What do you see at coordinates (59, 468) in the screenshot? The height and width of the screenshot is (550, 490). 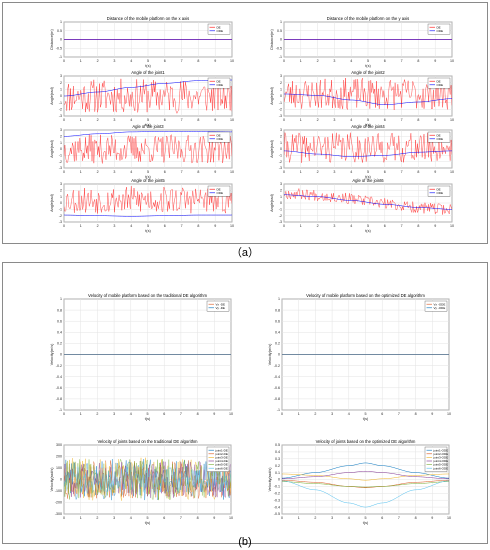 I see `y-tick-label: 100` at bounding box center [59, 468].